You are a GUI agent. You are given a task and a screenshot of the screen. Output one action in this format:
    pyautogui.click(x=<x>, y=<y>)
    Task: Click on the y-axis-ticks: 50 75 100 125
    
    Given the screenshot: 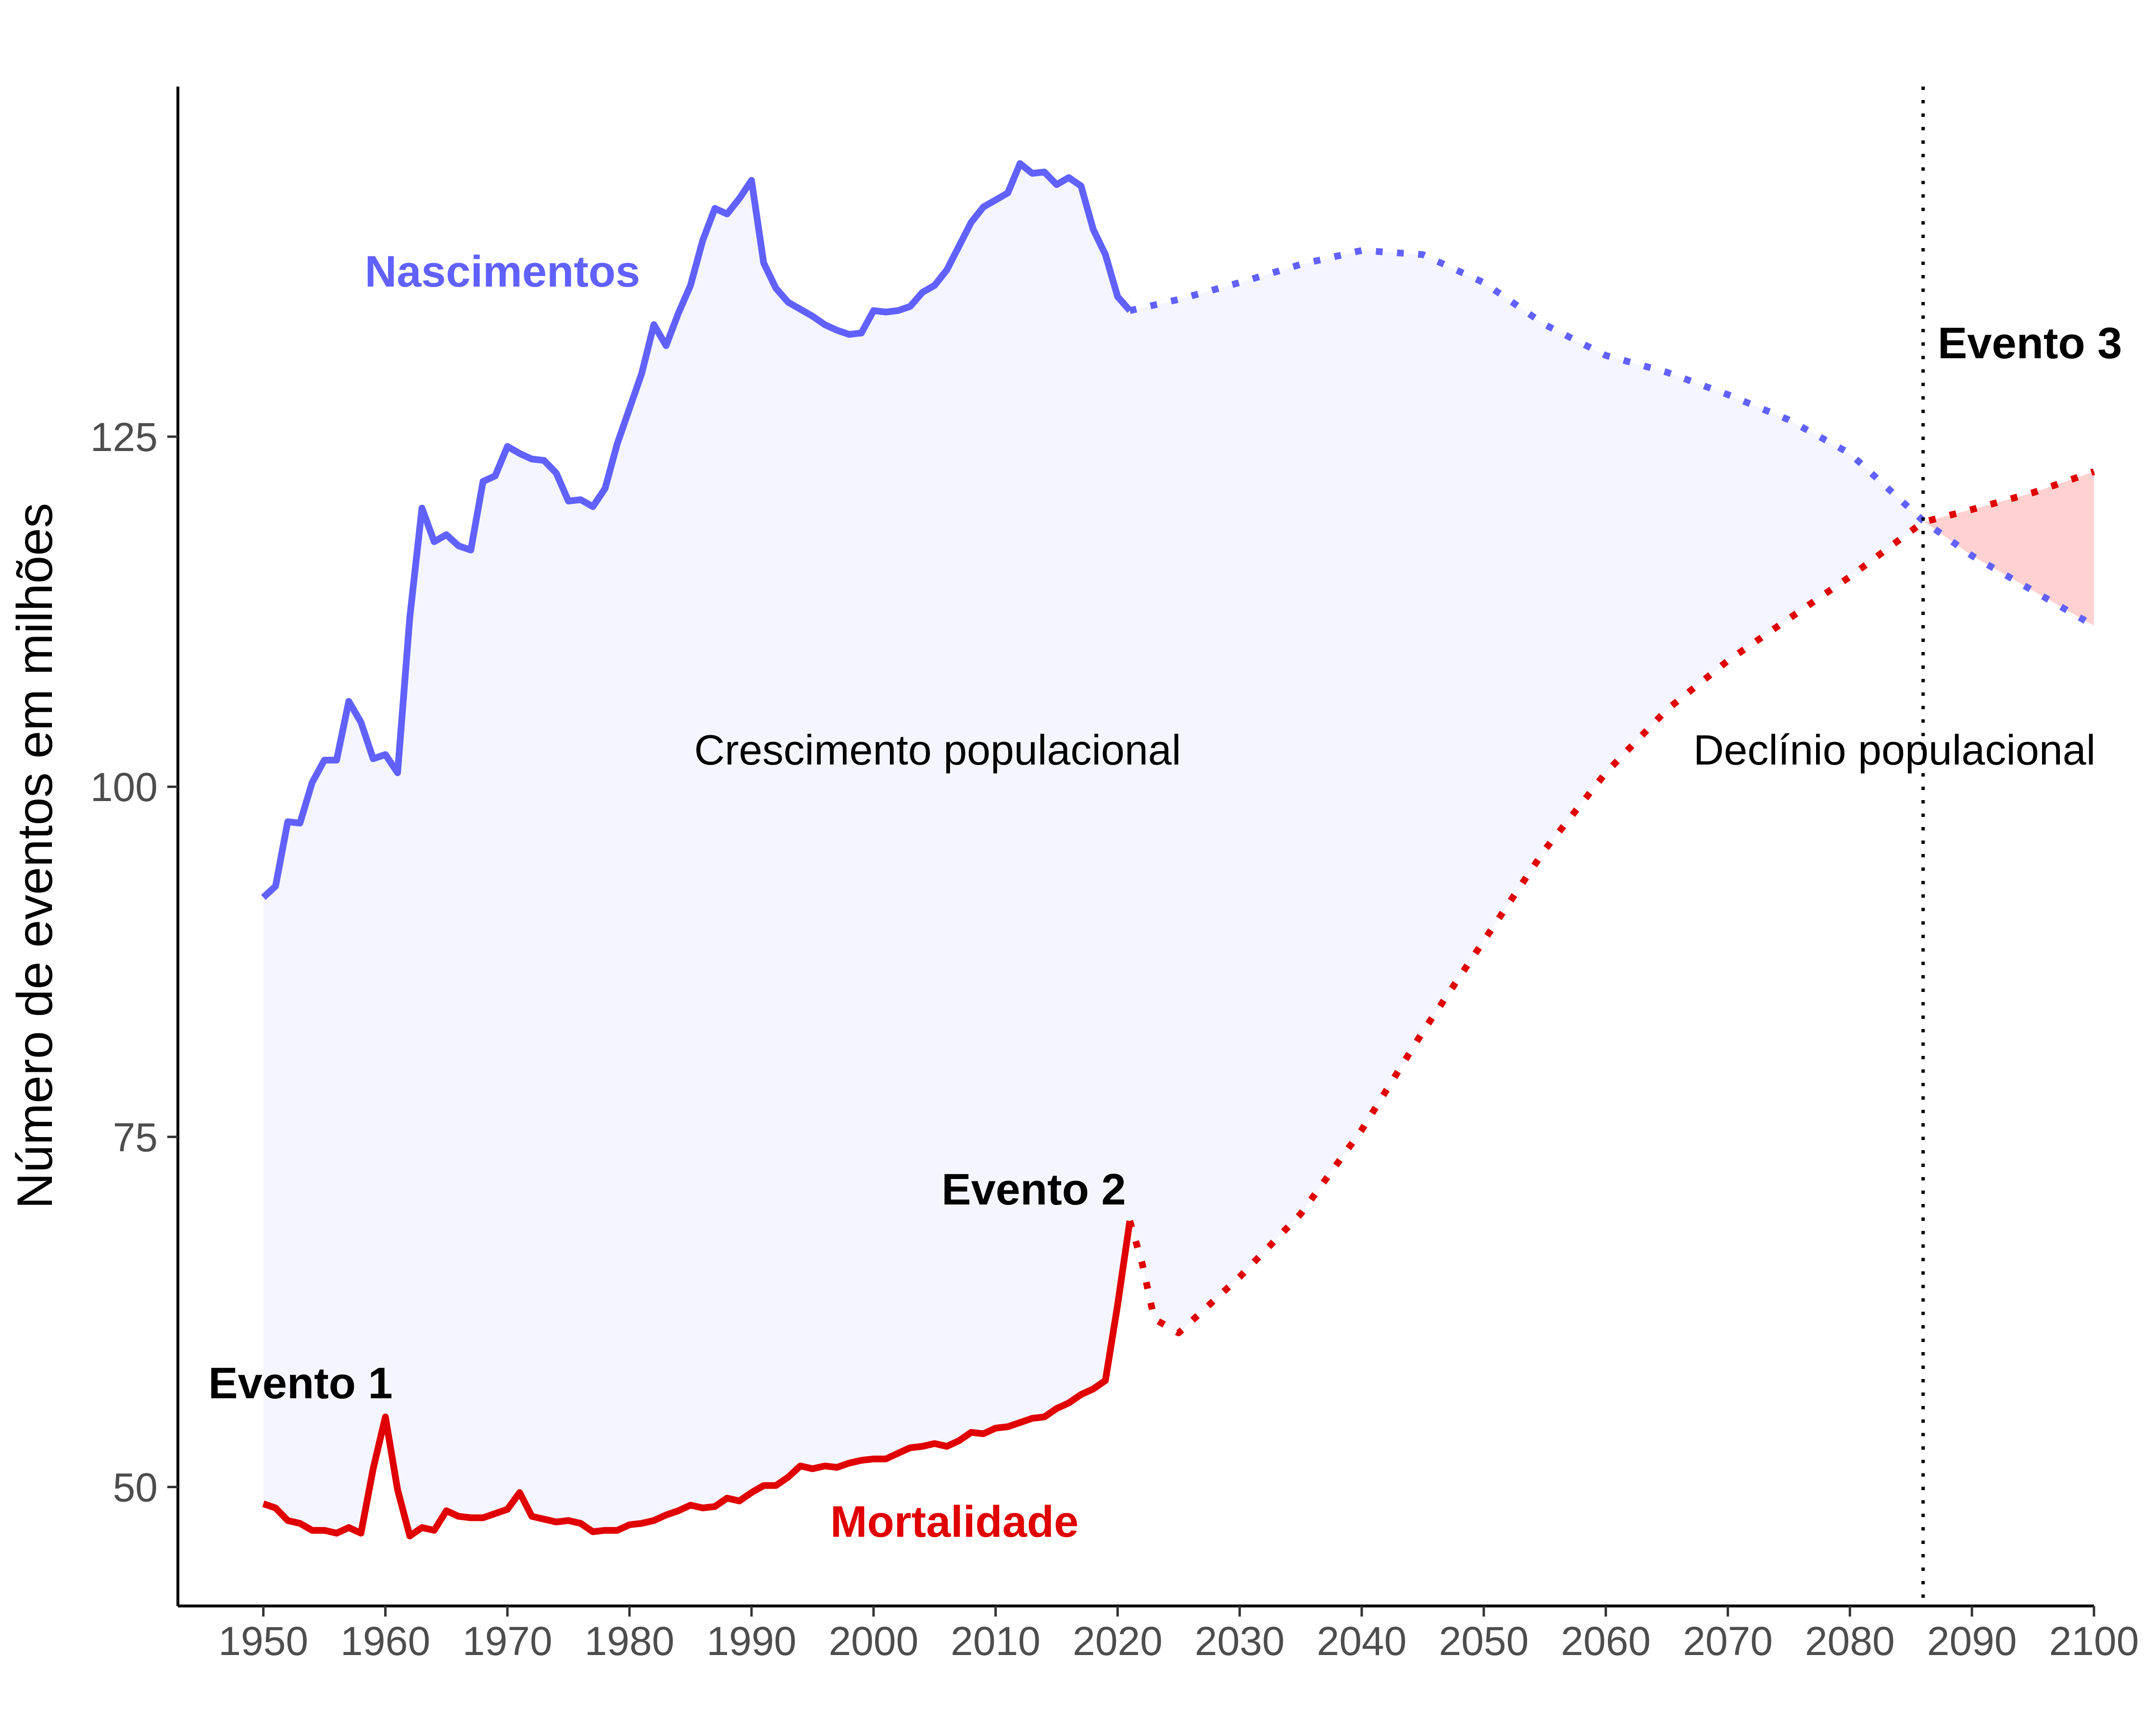 What is the action you would take?
    pyautogui.click(x=134, y=962)
    